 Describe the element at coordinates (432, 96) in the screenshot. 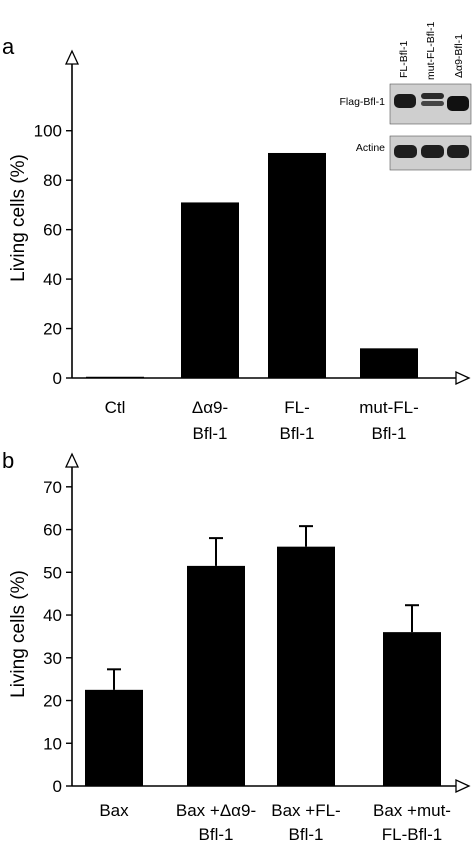

I see `band-mut-fl-bfl-1-upper` at that location.